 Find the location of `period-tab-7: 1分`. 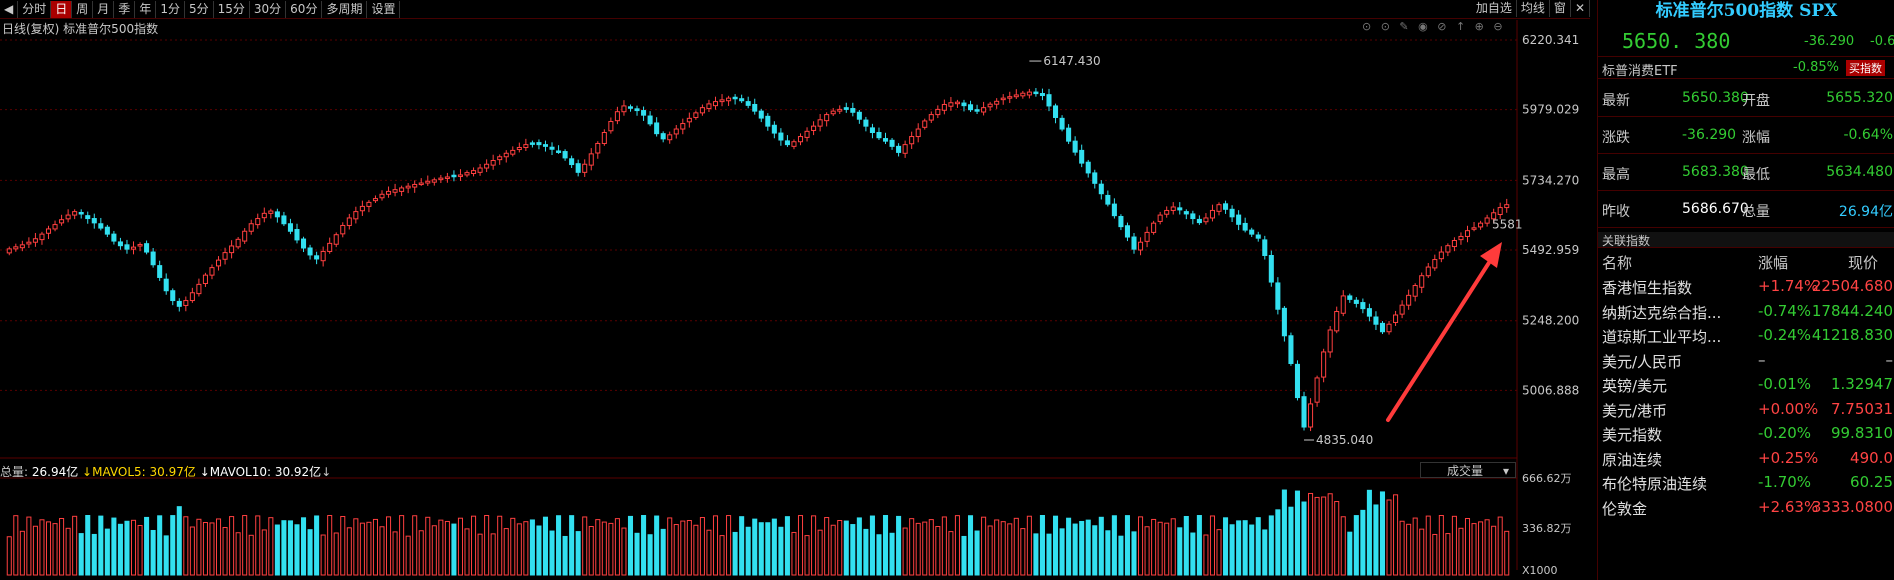

period-tab-7: 1分 is located at coordinates (170, 9).